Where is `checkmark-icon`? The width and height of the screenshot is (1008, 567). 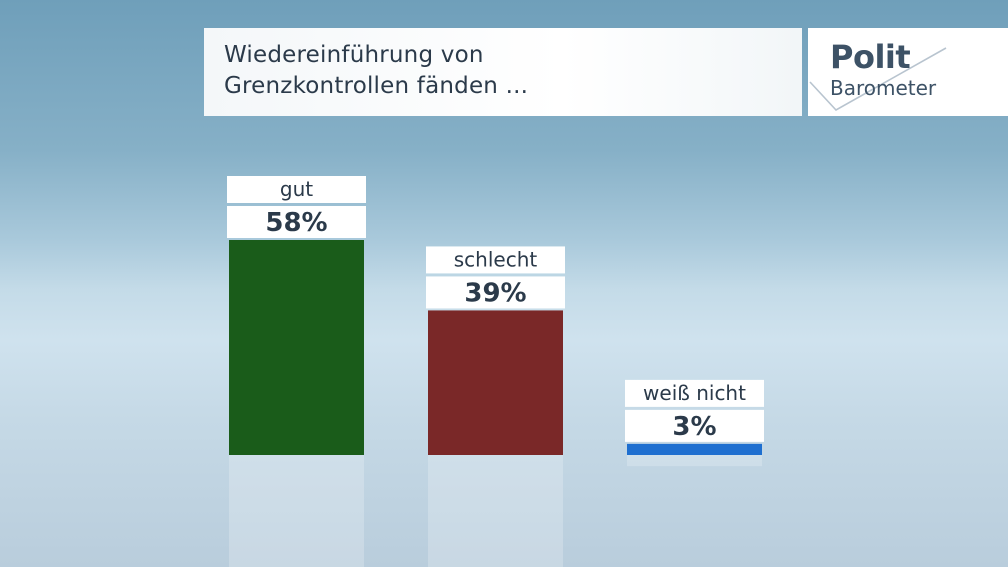 checkmark-icon is located at coordinates (878, 79).